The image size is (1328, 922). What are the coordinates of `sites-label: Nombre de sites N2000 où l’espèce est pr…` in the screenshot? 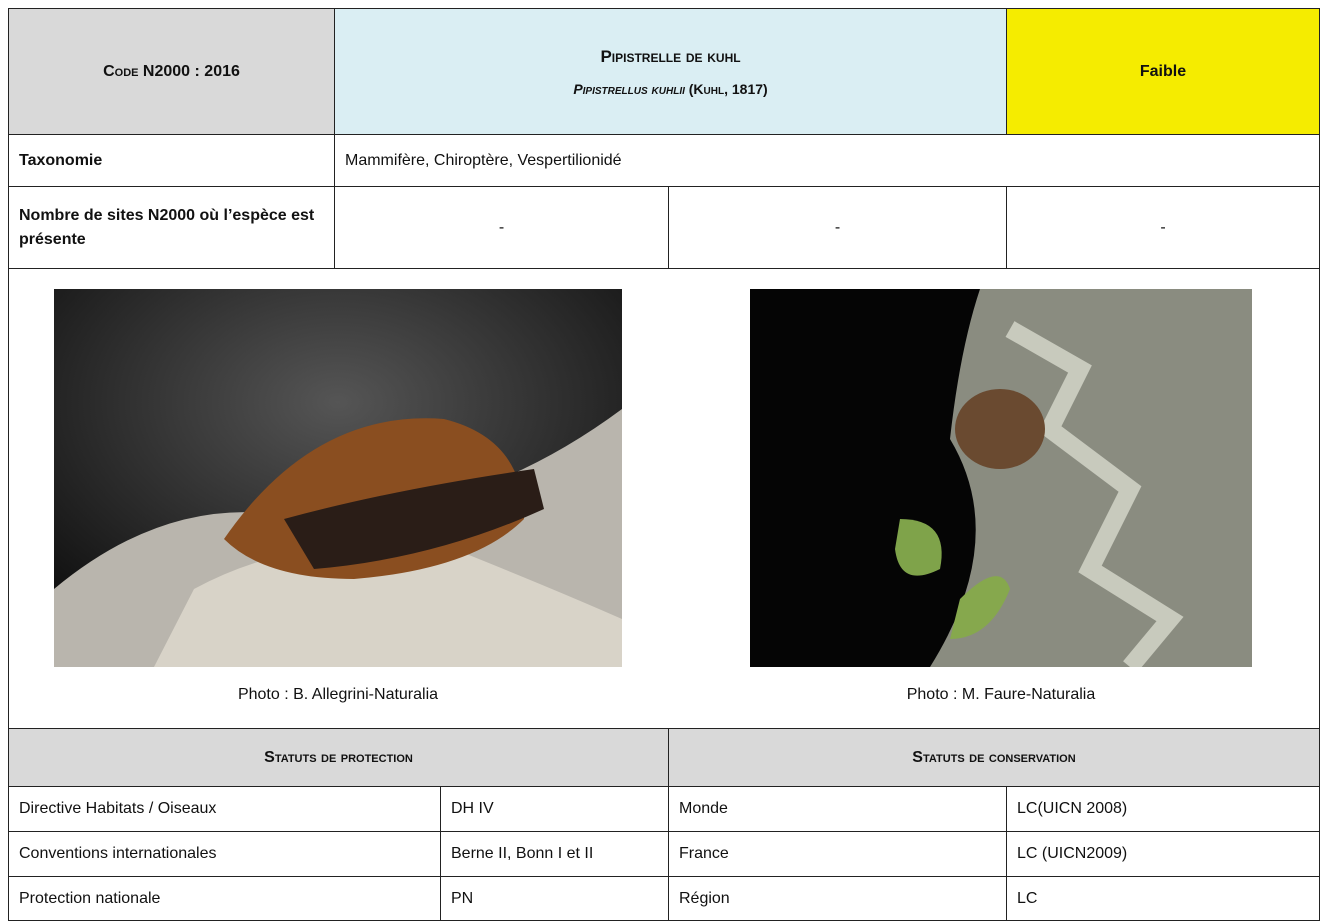 It's located at (167, 227).